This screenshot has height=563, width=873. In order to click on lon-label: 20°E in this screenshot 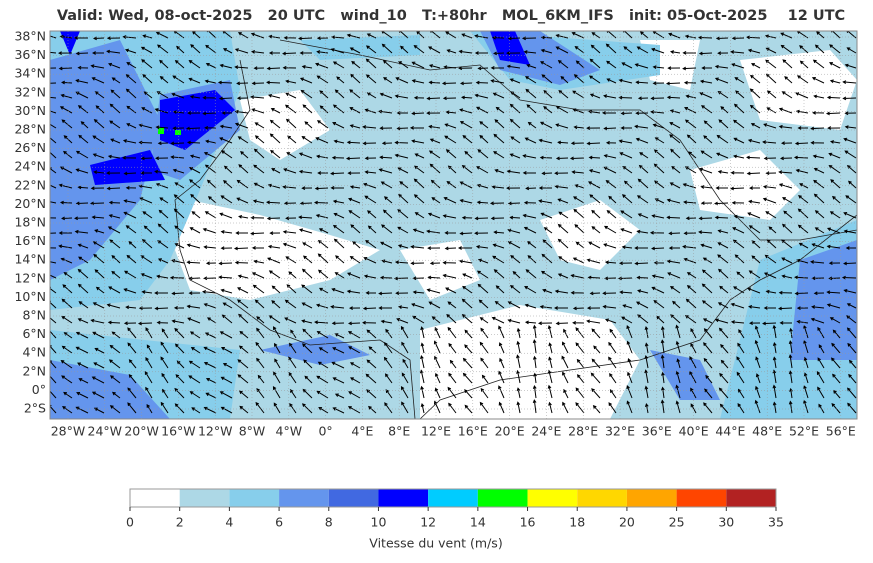, I will do `click(510, 431)`.